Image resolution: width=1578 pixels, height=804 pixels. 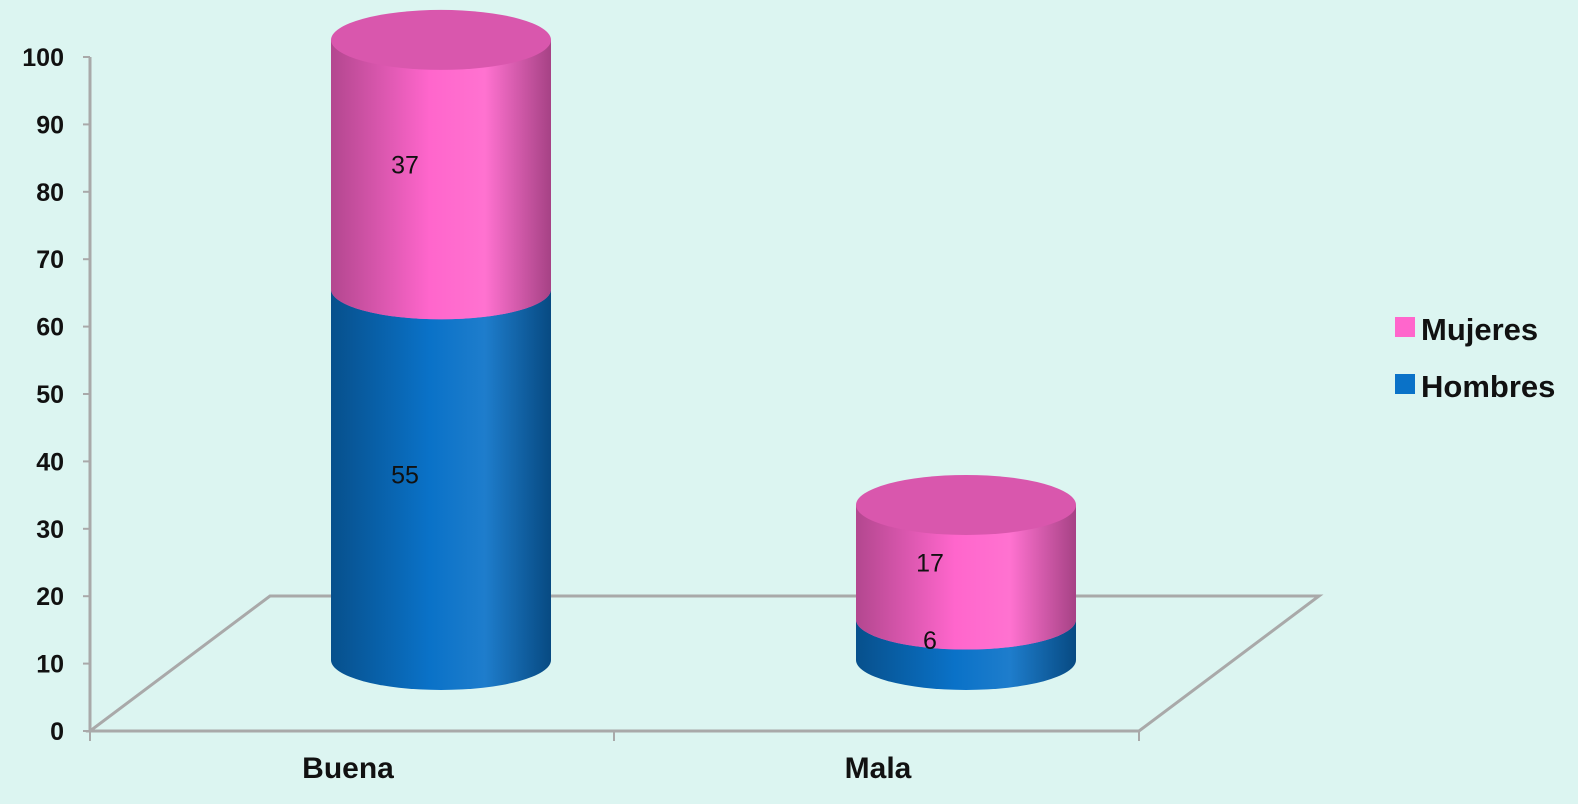 I want to click on data-label: 55, so click(x=405, y=476).